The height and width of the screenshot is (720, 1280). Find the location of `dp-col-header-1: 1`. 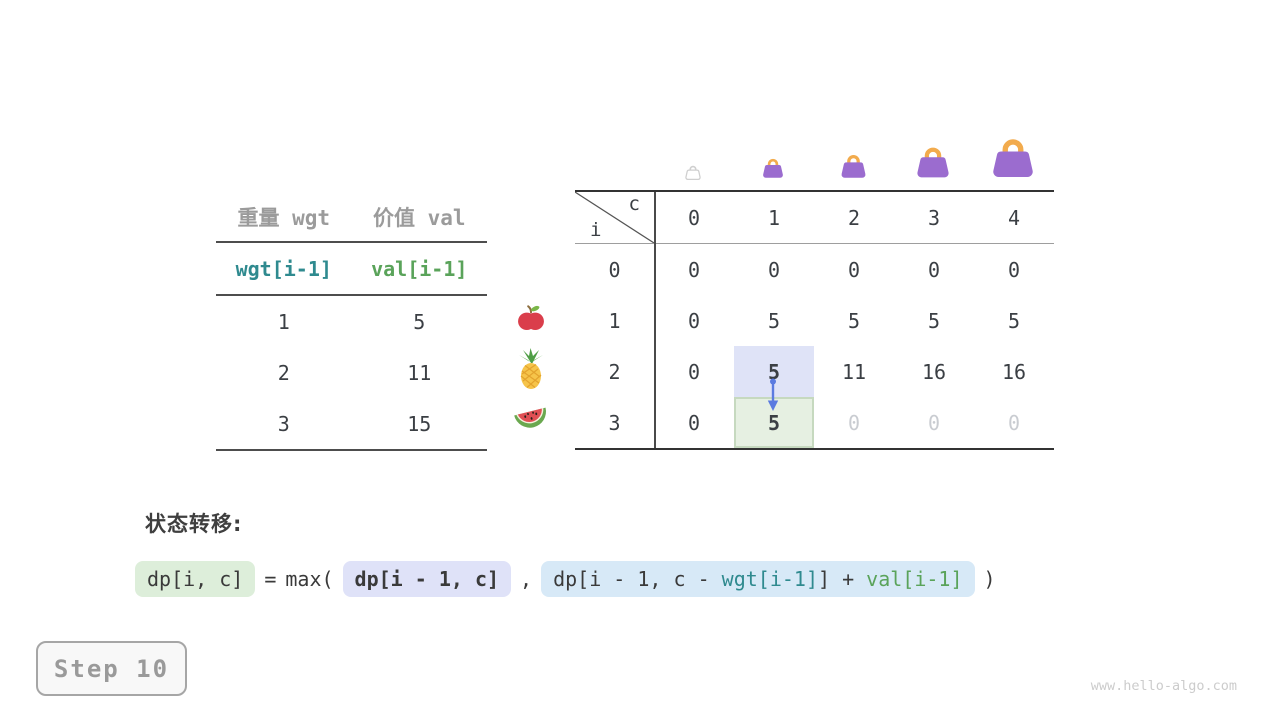

dp-col-header-1: 1 is located at coordinates (774, 217).